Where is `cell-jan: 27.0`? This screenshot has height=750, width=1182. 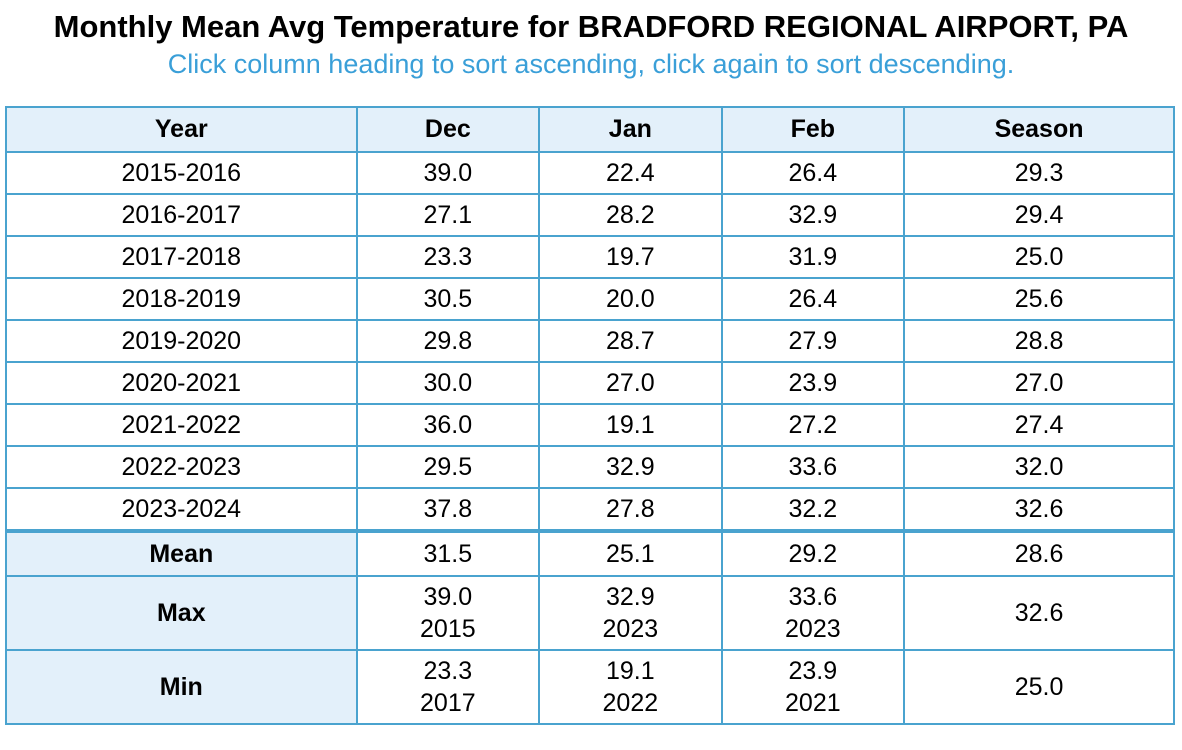 cell-jan: 27.0 is located at coordinates (630, 383).